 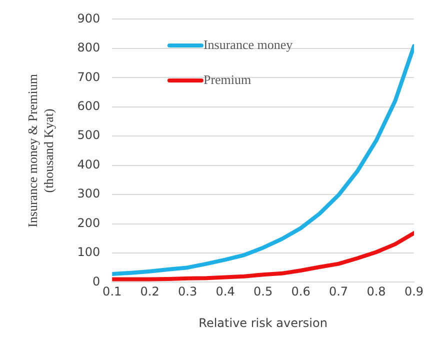 I want to click on y-tick-label: 0, so click(x=96, y=281).